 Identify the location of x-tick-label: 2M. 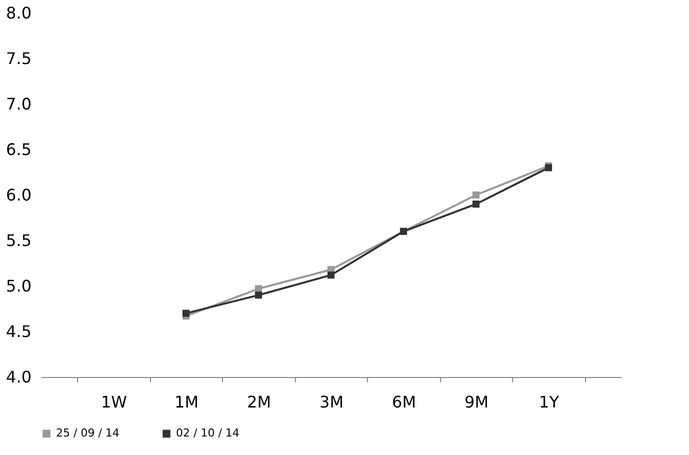
(259, 402).